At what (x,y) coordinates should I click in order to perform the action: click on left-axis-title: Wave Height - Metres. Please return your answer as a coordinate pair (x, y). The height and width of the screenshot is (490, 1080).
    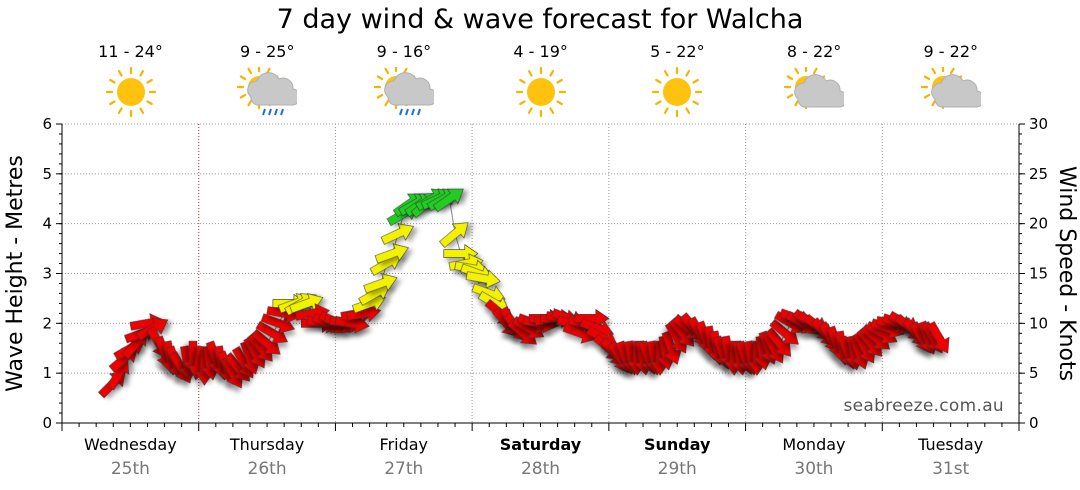
    Looking at the image, I should click on (15, 273).